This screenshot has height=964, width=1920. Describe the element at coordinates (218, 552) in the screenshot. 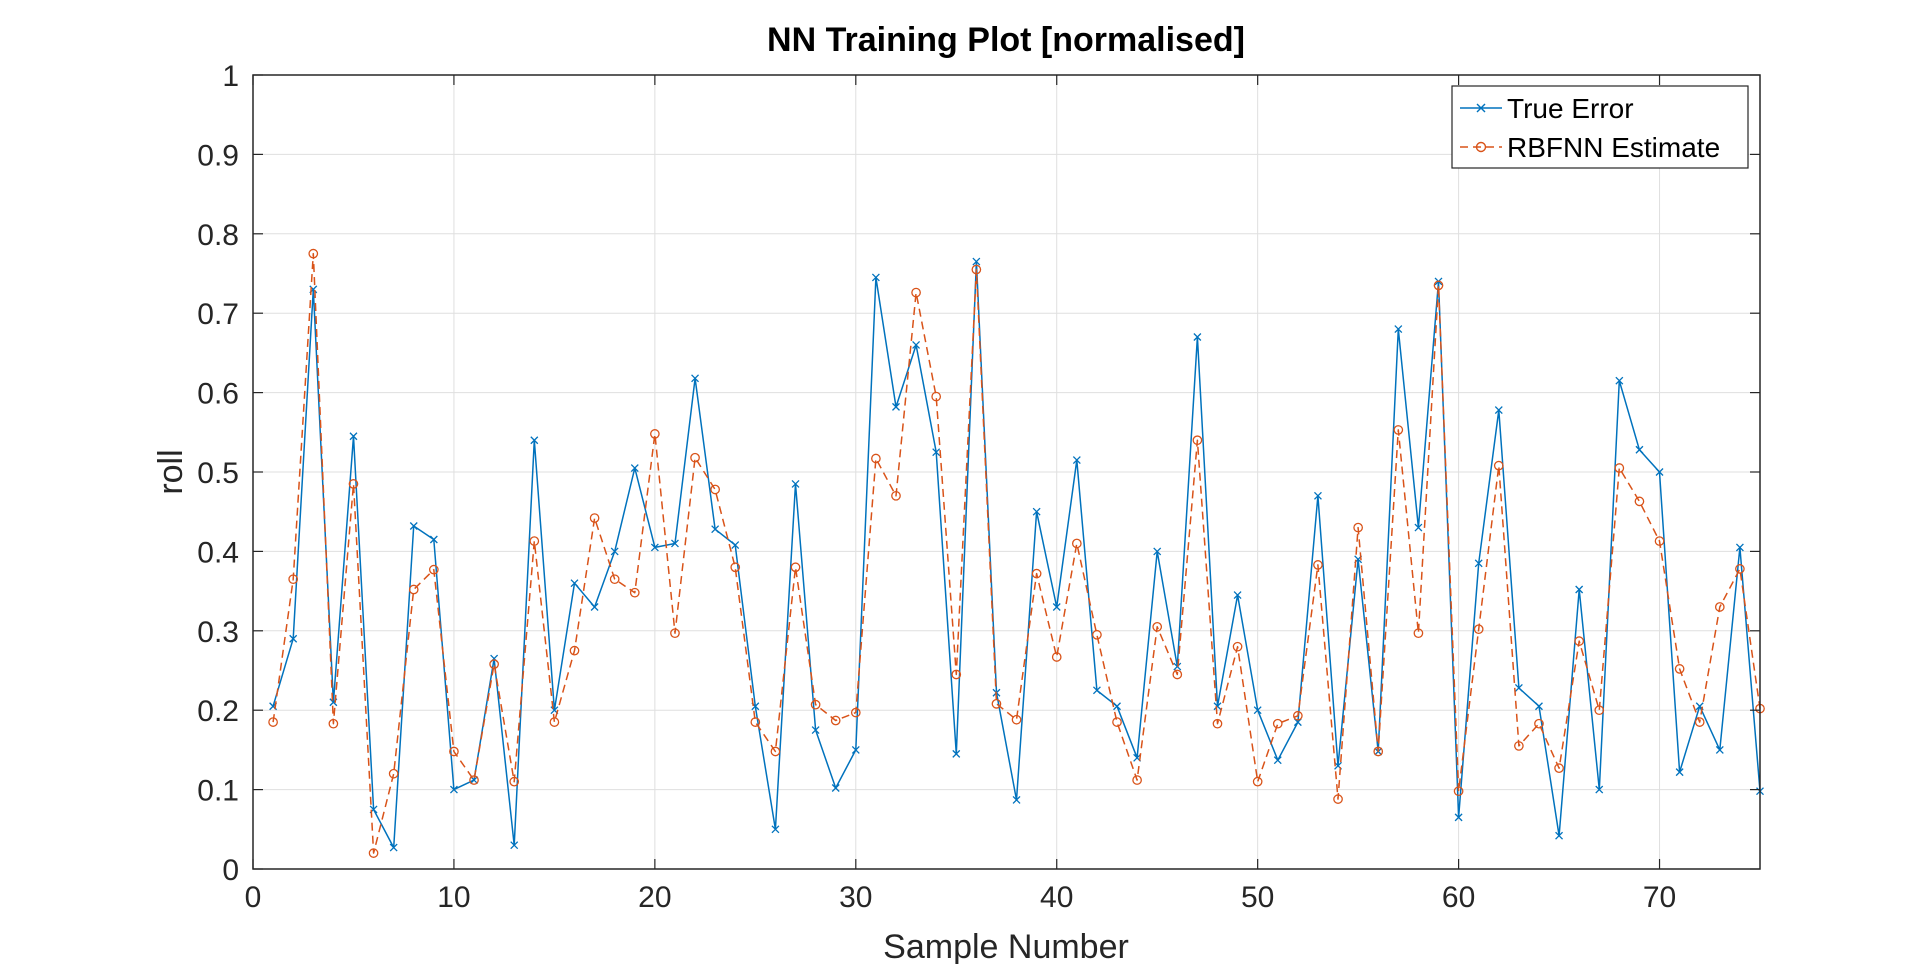

I see `y-tick-label: 0.4` at that location.